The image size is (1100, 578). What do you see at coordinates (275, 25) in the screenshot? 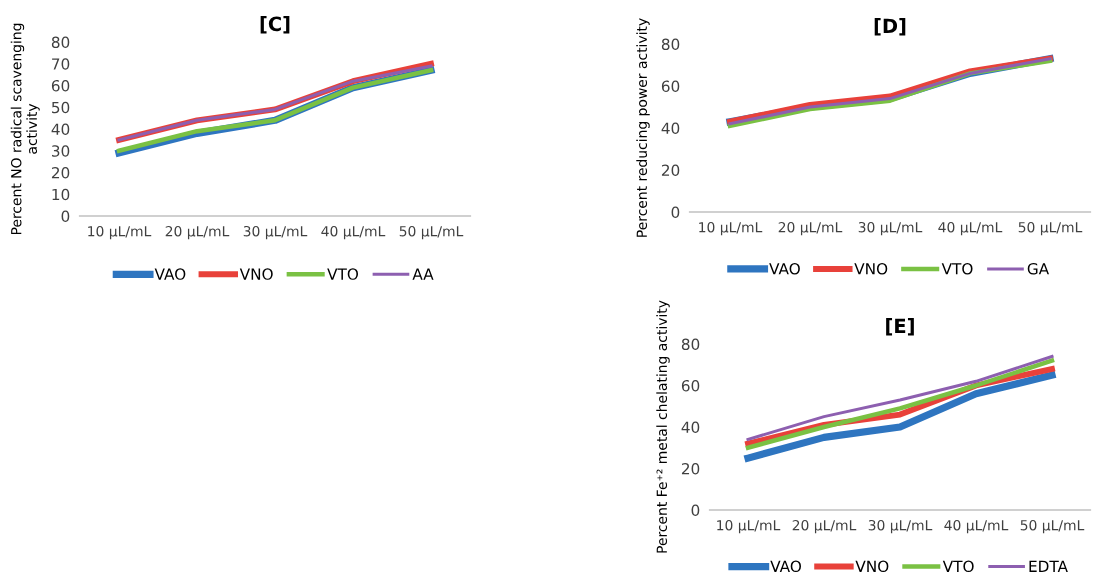
I see `chart-title: [C]` at bounding box center [275, 25].